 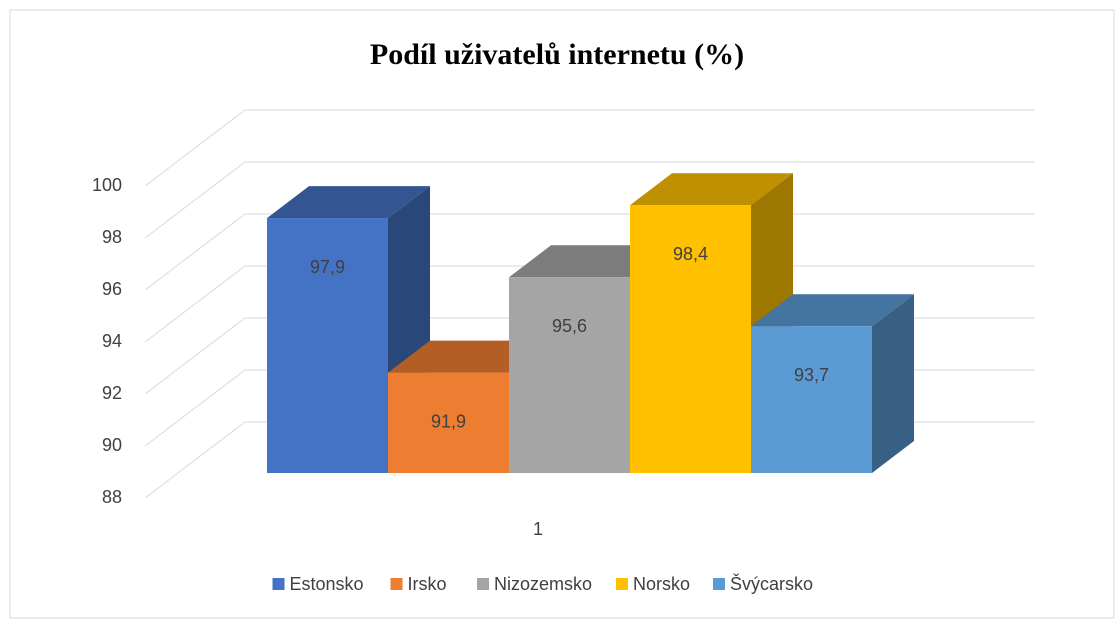 I want to click on y-tick-label: 90, so click(x=112, y=445).